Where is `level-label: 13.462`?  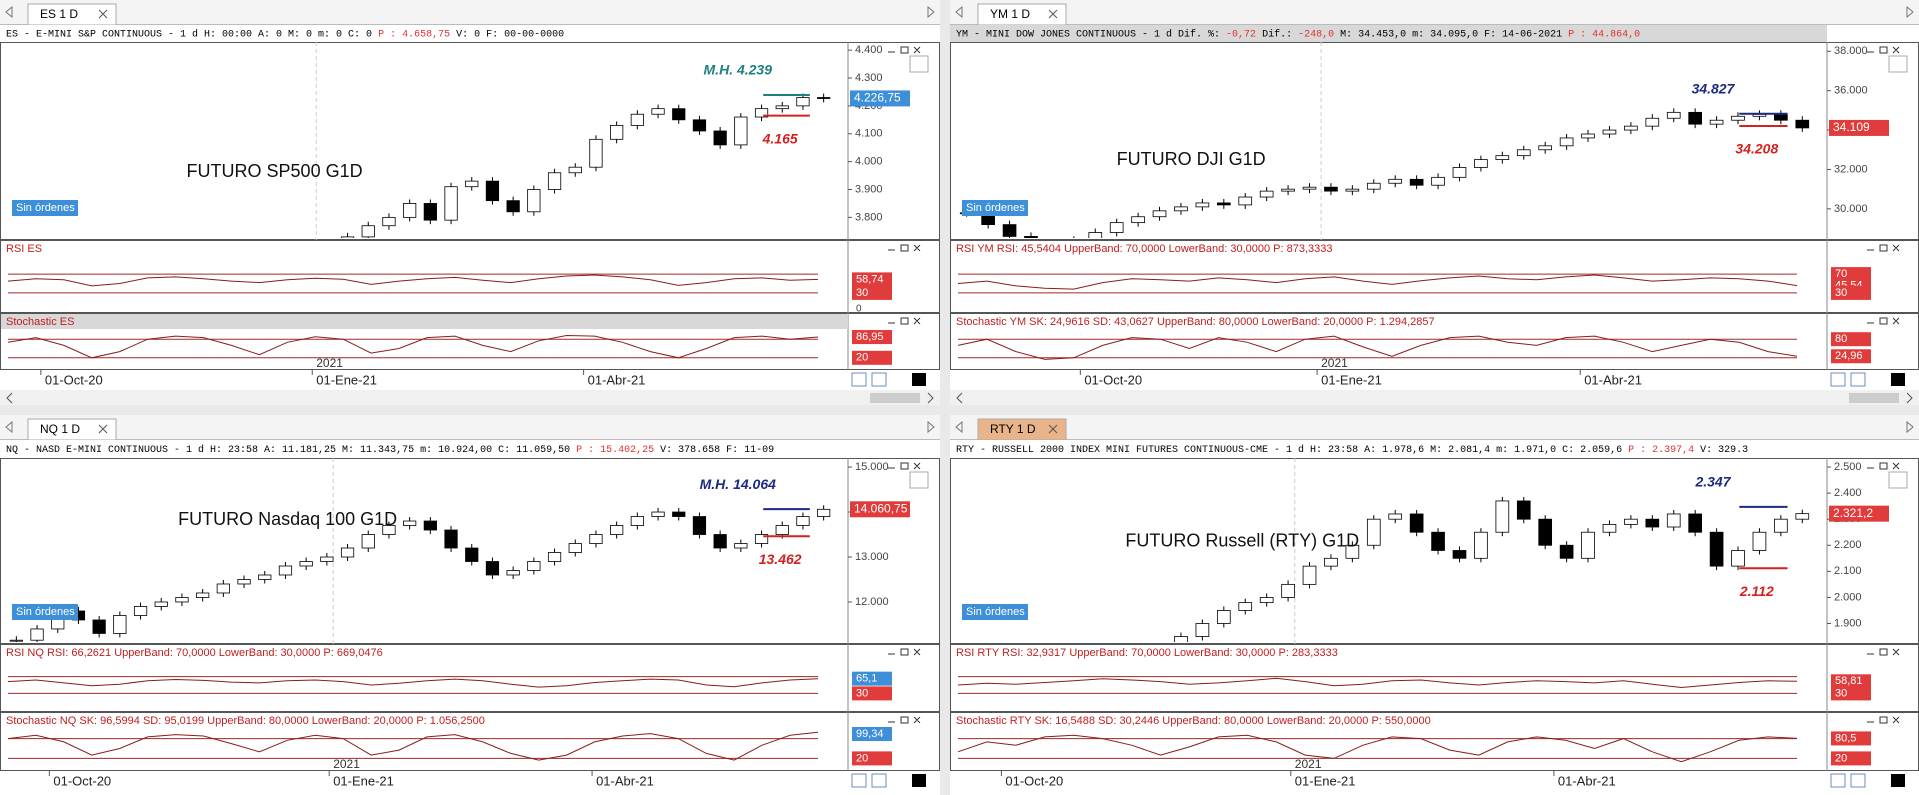 level-label: 13.462 is located at coordinates (780, 559).